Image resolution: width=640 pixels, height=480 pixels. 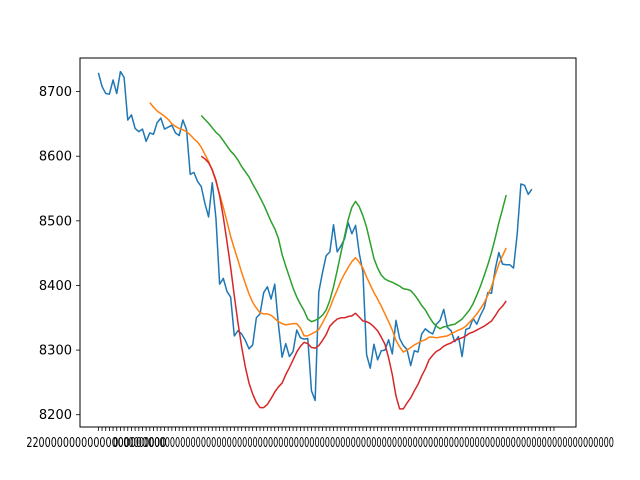 I want to click on x-tick-labels-left: 22000000000000000000000, so click(x=96, y=443).